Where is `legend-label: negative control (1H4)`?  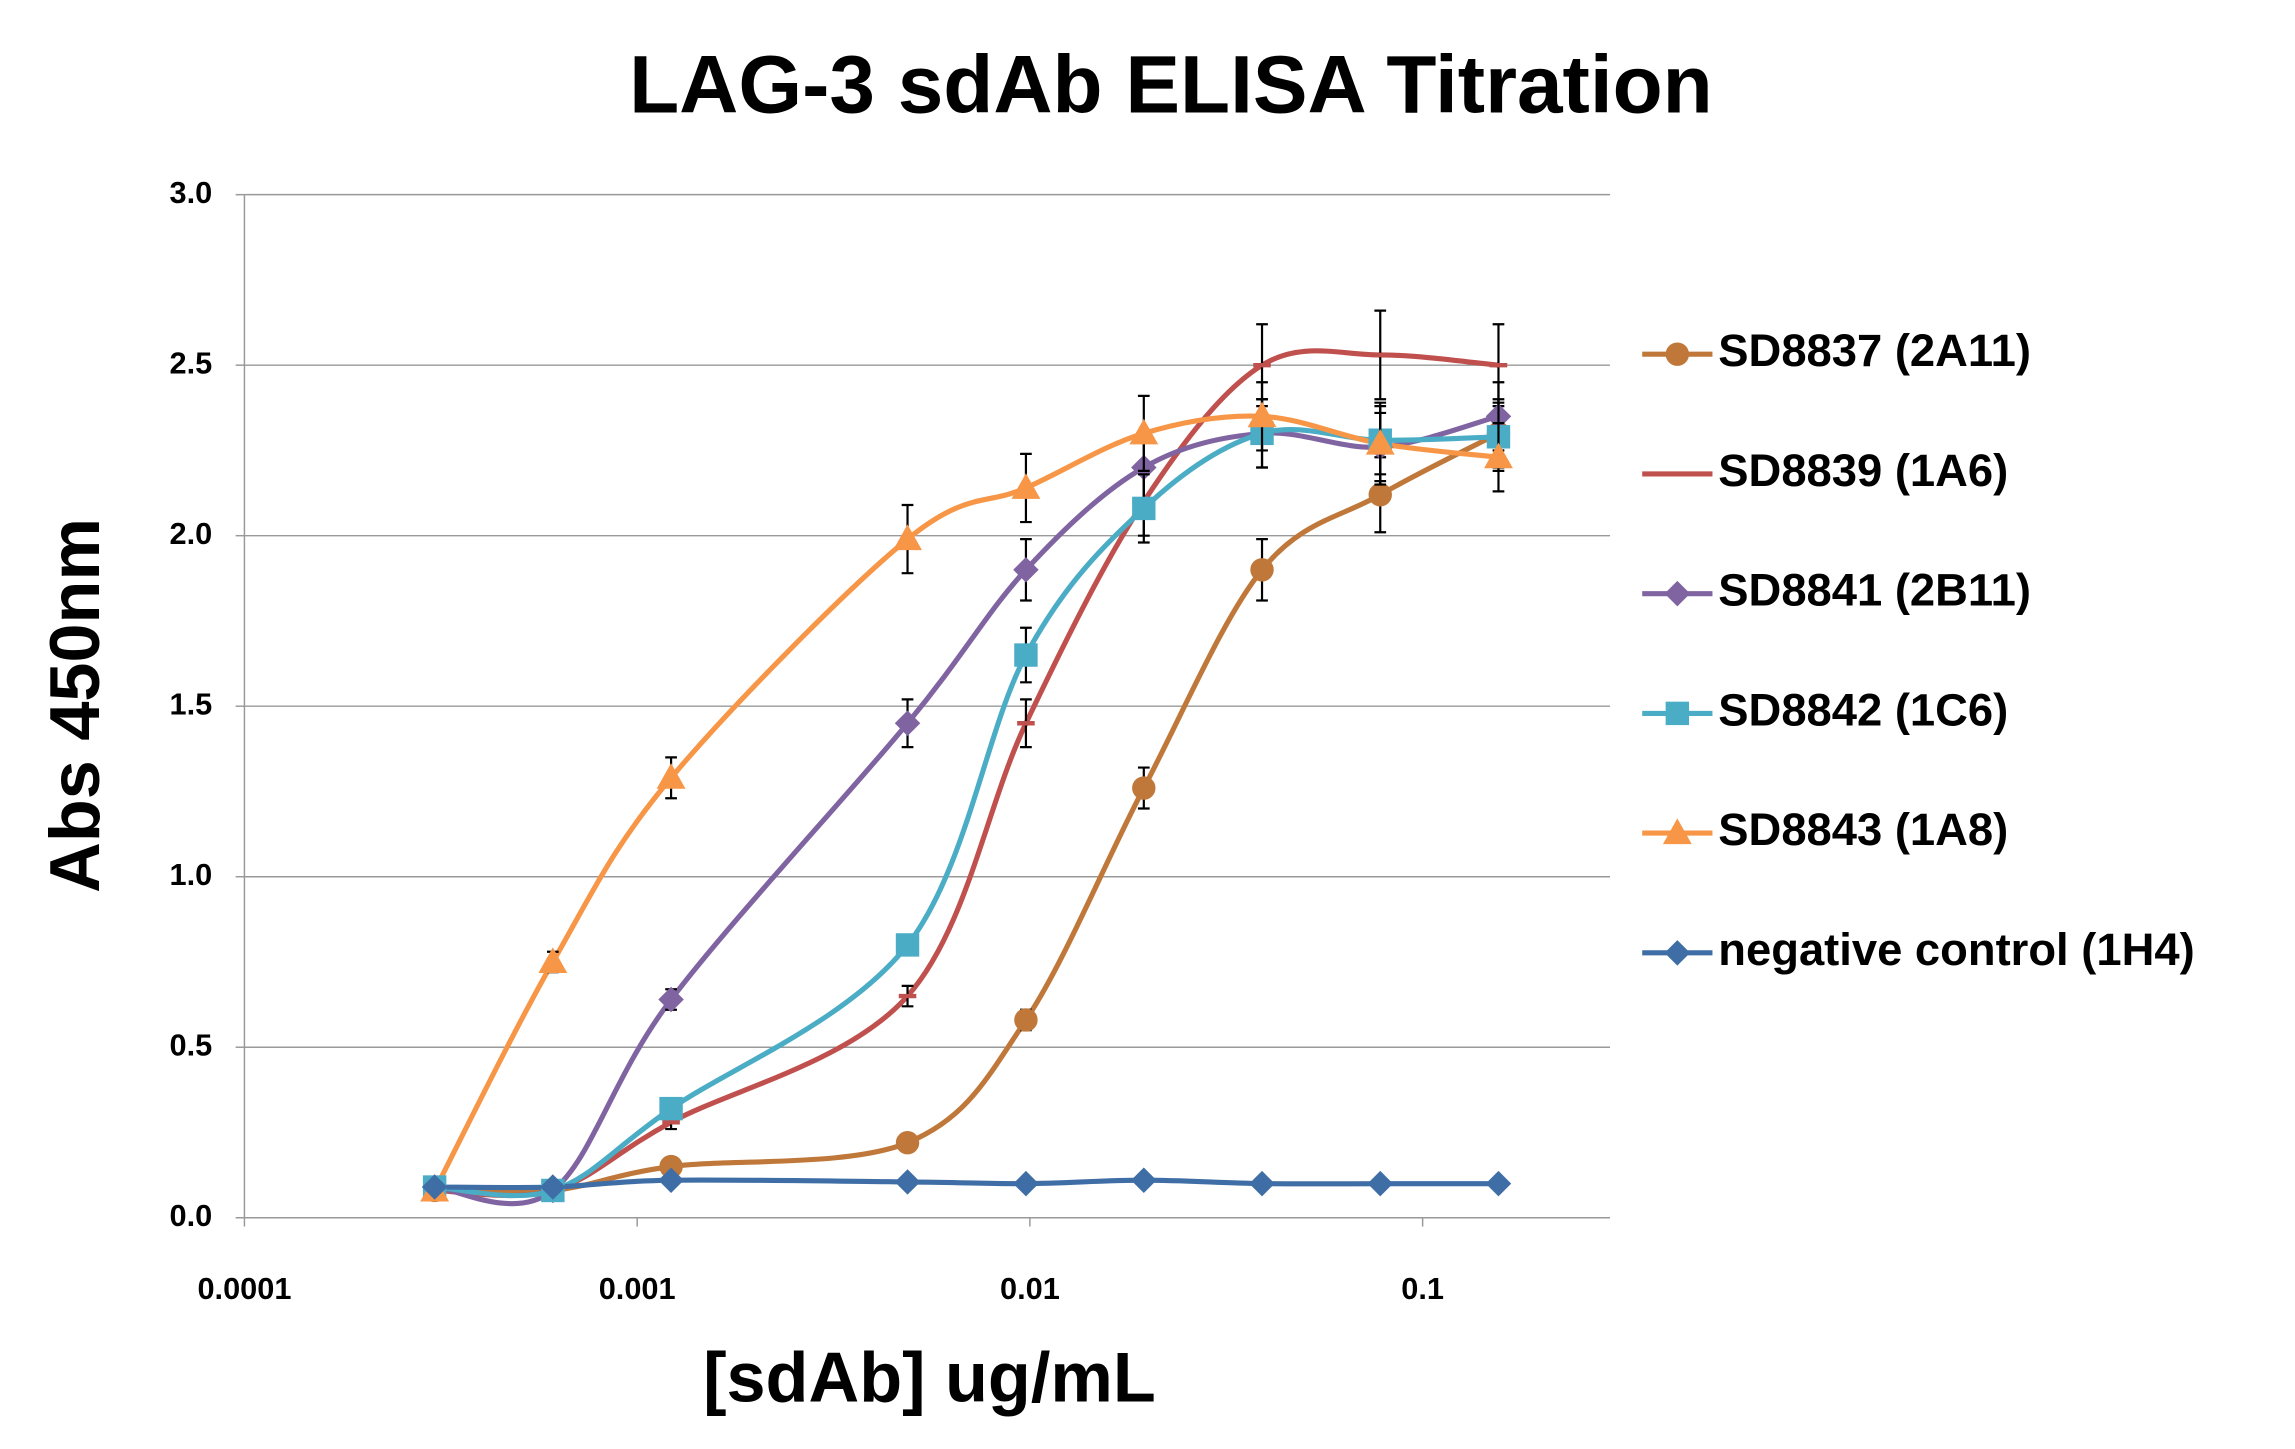 legend-label: negative control (1H4) is located at coordinates (1956, 949).